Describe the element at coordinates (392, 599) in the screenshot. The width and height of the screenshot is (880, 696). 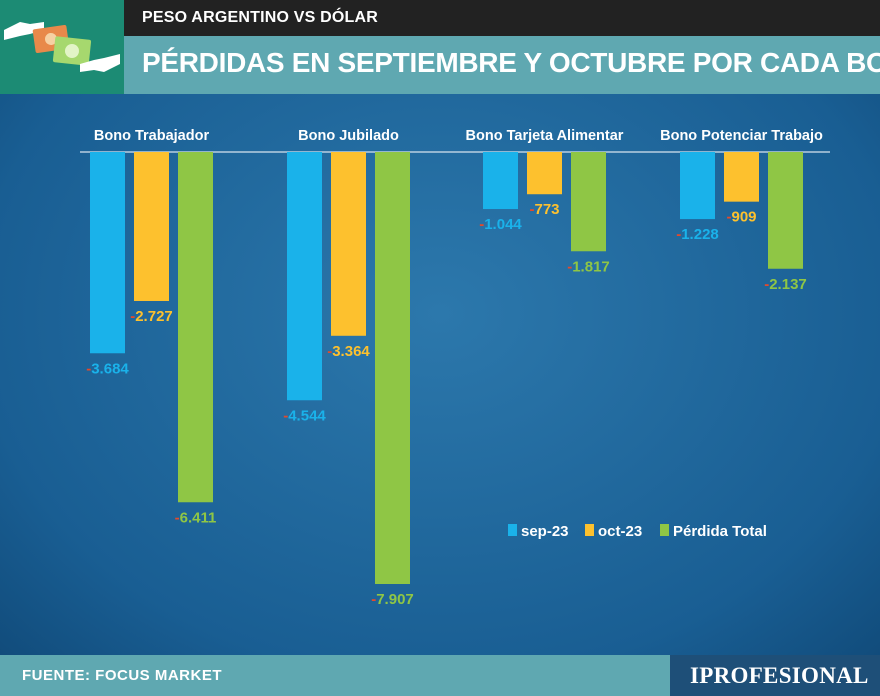
I see `data-label: -7.907` at that location.